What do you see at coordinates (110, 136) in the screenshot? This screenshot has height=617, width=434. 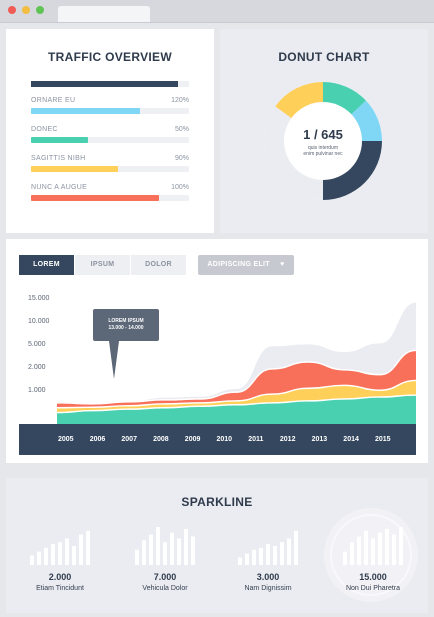 I see `traffic-row: DONEC 50%` at bounding box center [110, 136].